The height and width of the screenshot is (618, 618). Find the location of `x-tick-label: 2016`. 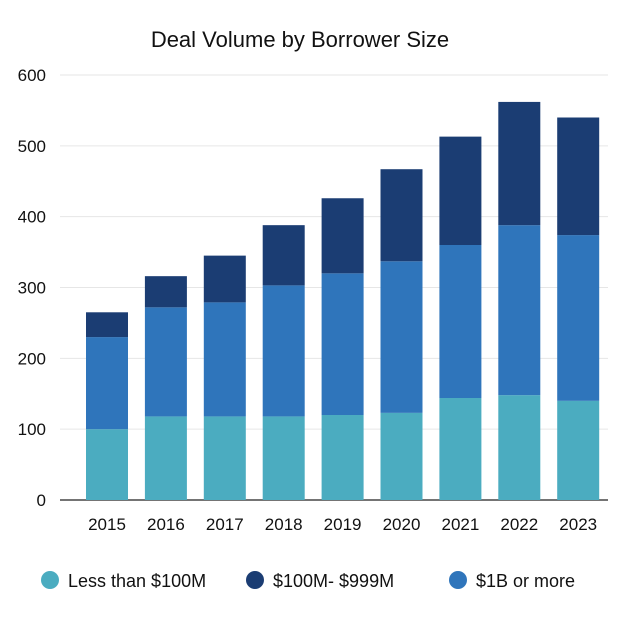

x-tick-label: 2016 is located at coordinates (166, 524).